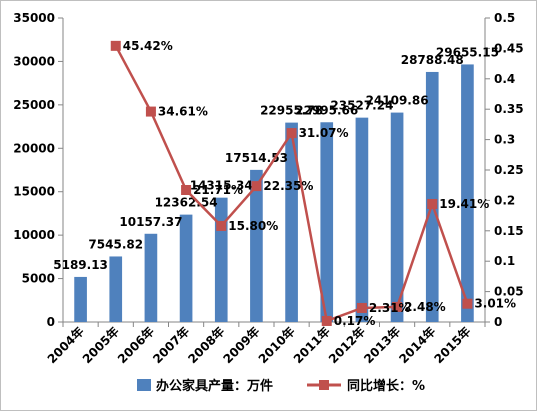  What do you see at coordinates (144, 385) in the screenshot?
I see `legend-swatch-bar` at bounding box center [144, 385].